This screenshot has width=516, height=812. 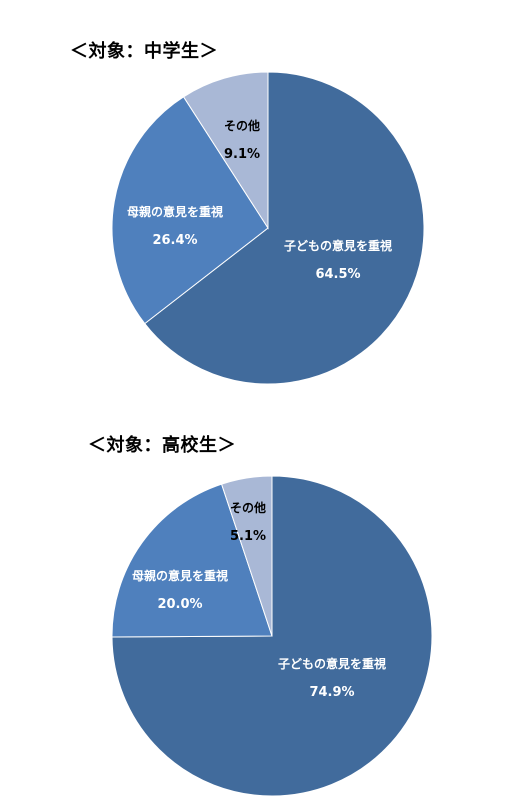 I want to click on slice-other-value: 9.1%, so click(x=242, y=154).